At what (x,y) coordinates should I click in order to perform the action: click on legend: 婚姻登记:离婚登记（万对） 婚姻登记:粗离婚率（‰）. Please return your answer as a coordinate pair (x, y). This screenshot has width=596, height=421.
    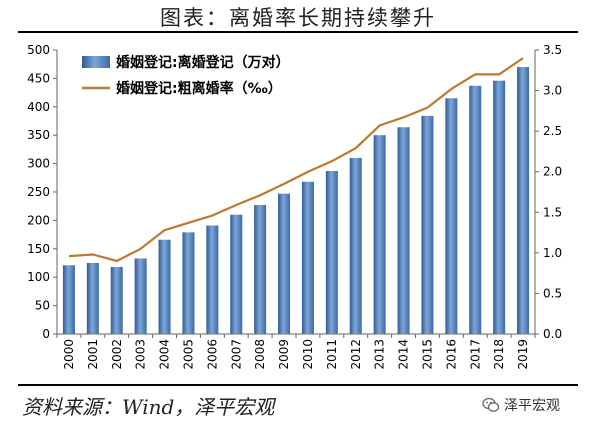
    Looking at the image, I should click on (186, 75).